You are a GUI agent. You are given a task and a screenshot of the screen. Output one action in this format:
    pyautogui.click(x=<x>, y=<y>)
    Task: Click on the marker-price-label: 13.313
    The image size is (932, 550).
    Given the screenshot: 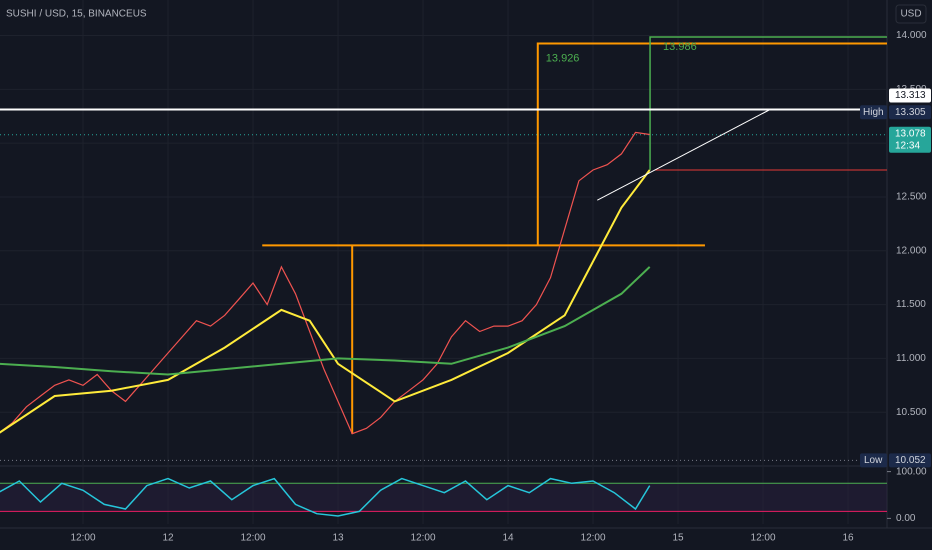 What is the action you would take?
    pyautogui.click(x=910, y=95)
    